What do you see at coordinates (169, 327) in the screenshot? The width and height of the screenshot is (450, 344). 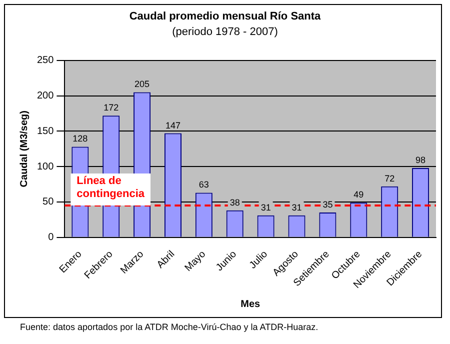 I see `source-note: Fuente: datos aportados por la ATDR Moche-Virú-Chao y la ATDR-Huaraz.` at bounding box center [169, 327].